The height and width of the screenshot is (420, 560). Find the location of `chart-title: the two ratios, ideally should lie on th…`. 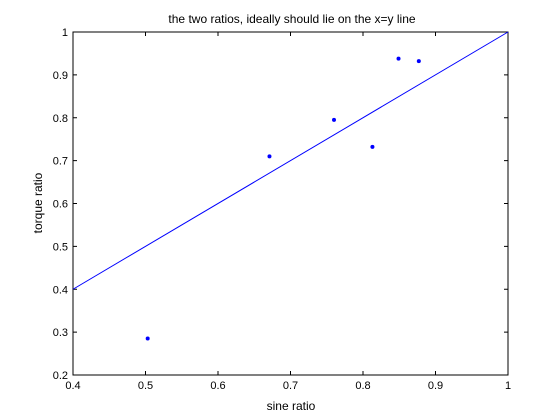

chart-title: the two ratios, ideally should lie on th… is located at coordinates (291, 19).